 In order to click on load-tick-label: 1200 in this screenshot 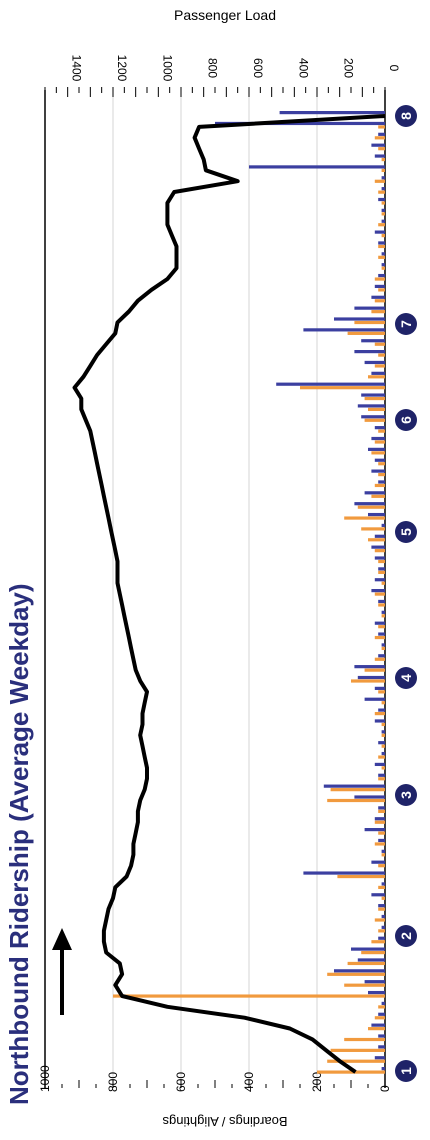, I will do `click(122, 68)`.